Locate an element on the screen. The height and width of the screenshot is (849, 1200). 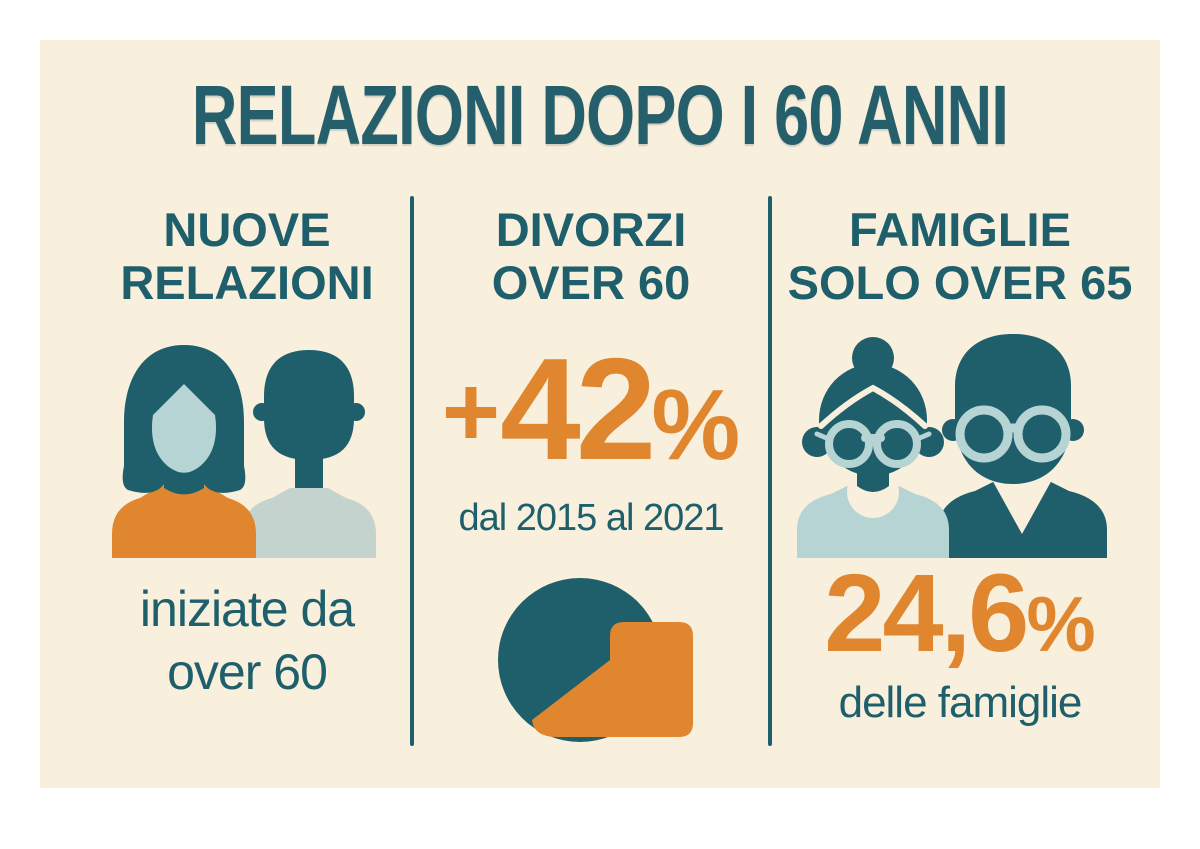
woman-icon is located at coordinates (184, 451).